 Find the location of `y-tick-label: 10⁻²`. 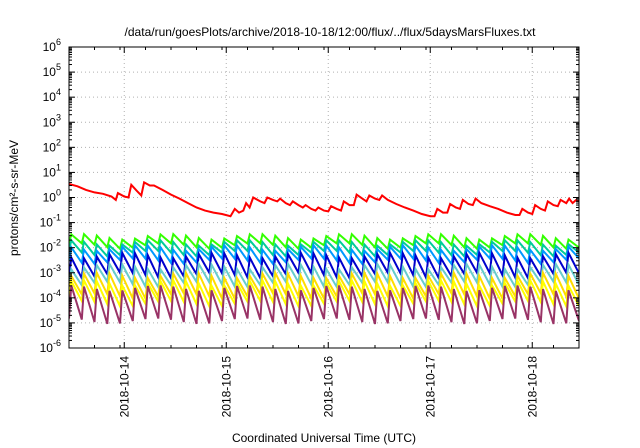

y-tick-label: 10⁻² is located at coordinates (50, 246).